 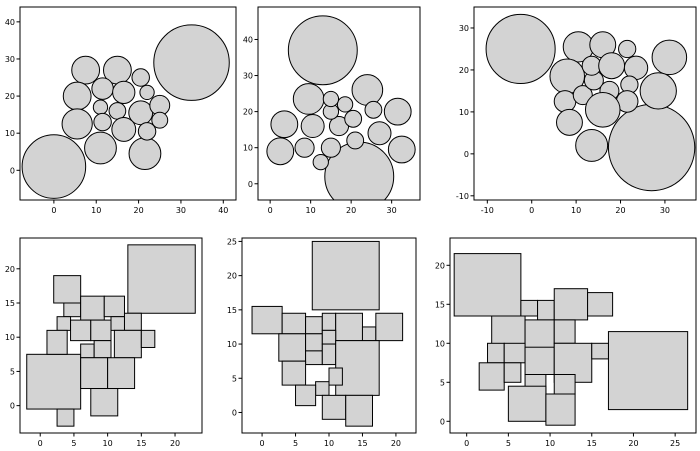 What do you see at coordinates (487, 210) in the screenshot?
I see `x-tick-label: -10` at bounding box center [487, 210].